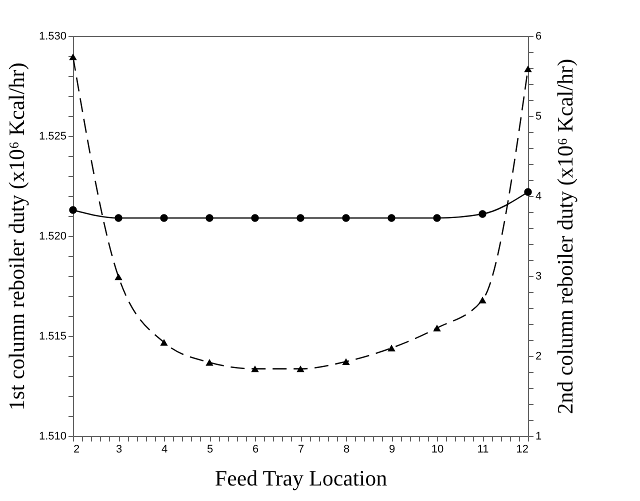  Describe the element at coordinates (301, 450) in the screenshot. I see `x-tick-label: 7` at that location.